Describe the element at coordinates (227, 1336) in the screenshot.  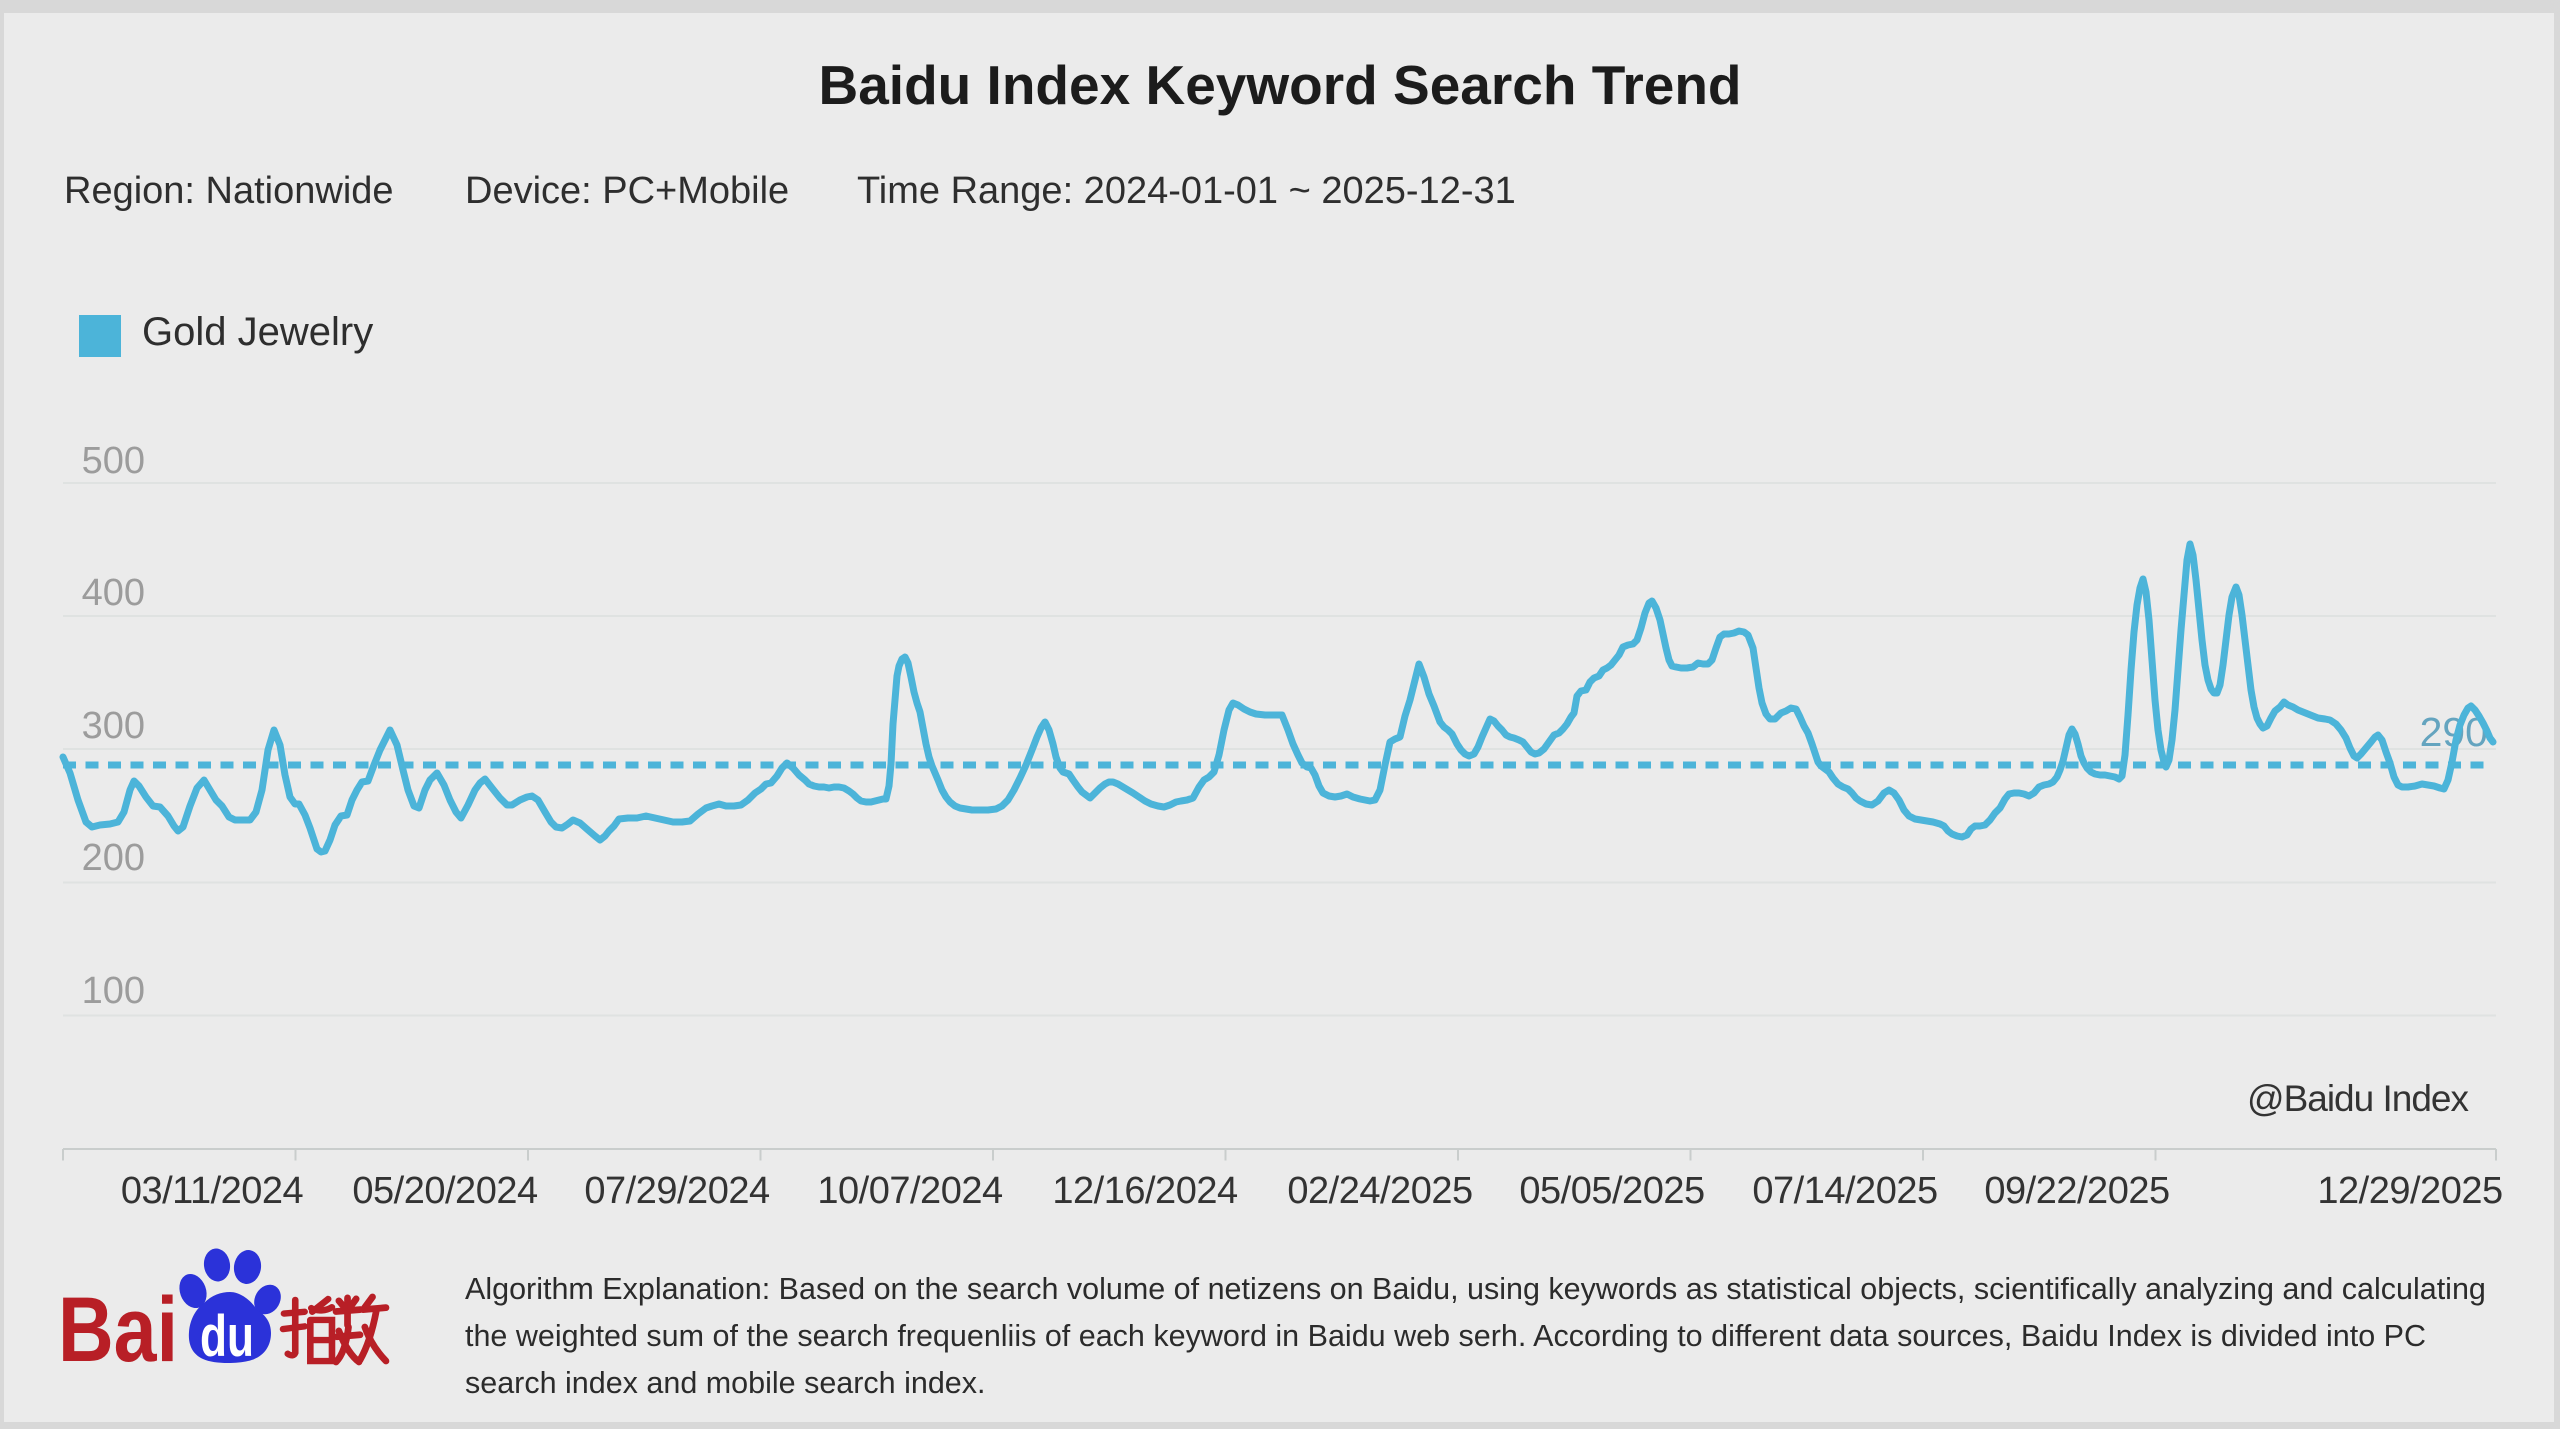
I see `svg-text: du` at that location.